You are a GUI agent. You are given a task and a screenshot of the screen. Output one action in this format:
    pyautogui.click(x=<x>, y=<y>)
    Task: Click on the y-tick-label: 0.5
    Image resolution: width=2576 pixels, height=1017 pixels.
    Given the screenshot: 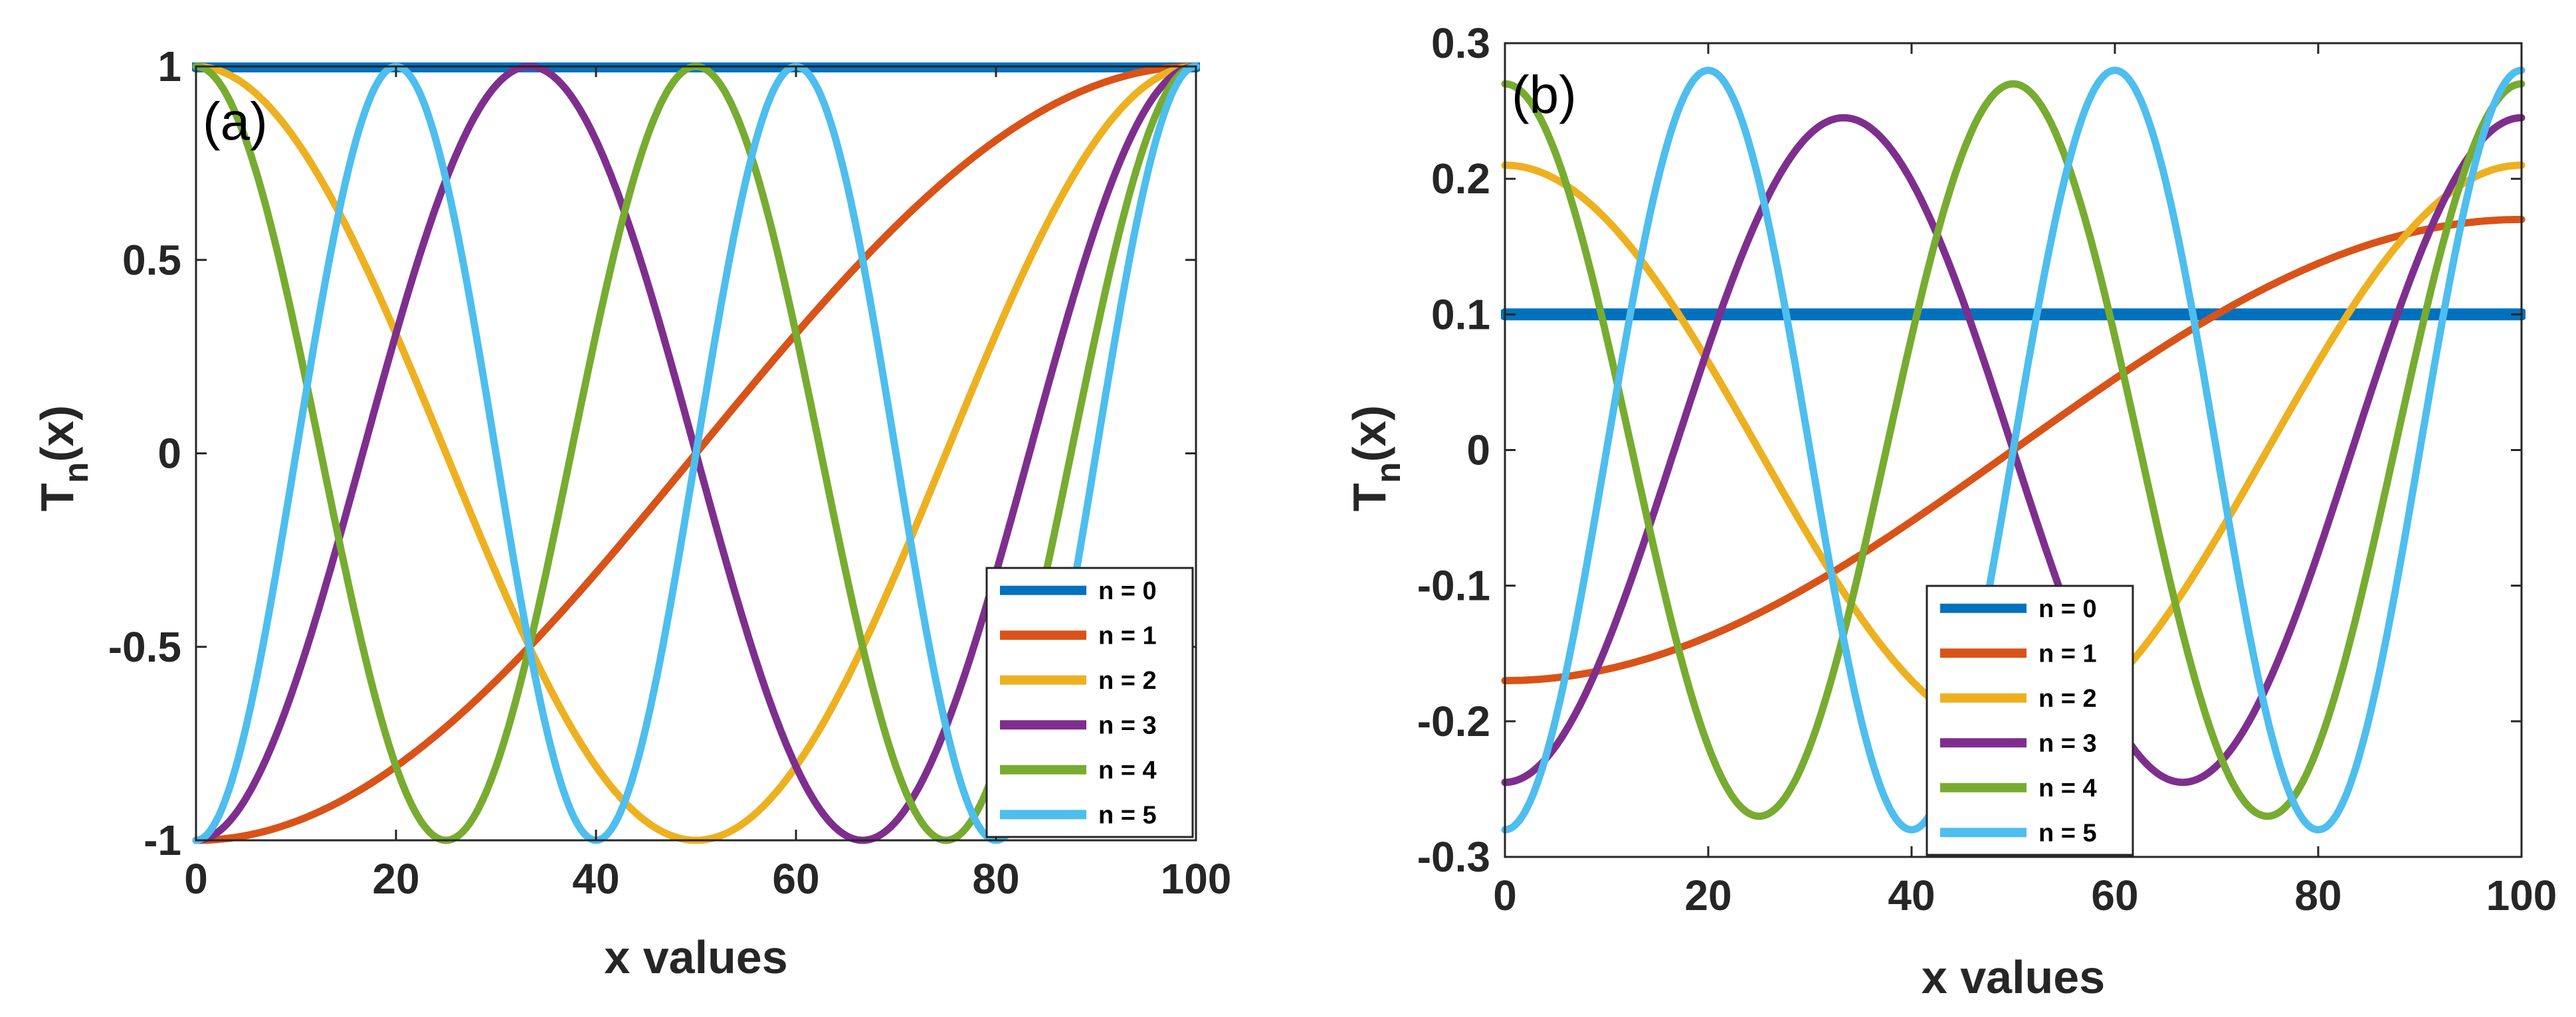 What is the action you would take?
    pyautogui.click(x=152, y=260)
    